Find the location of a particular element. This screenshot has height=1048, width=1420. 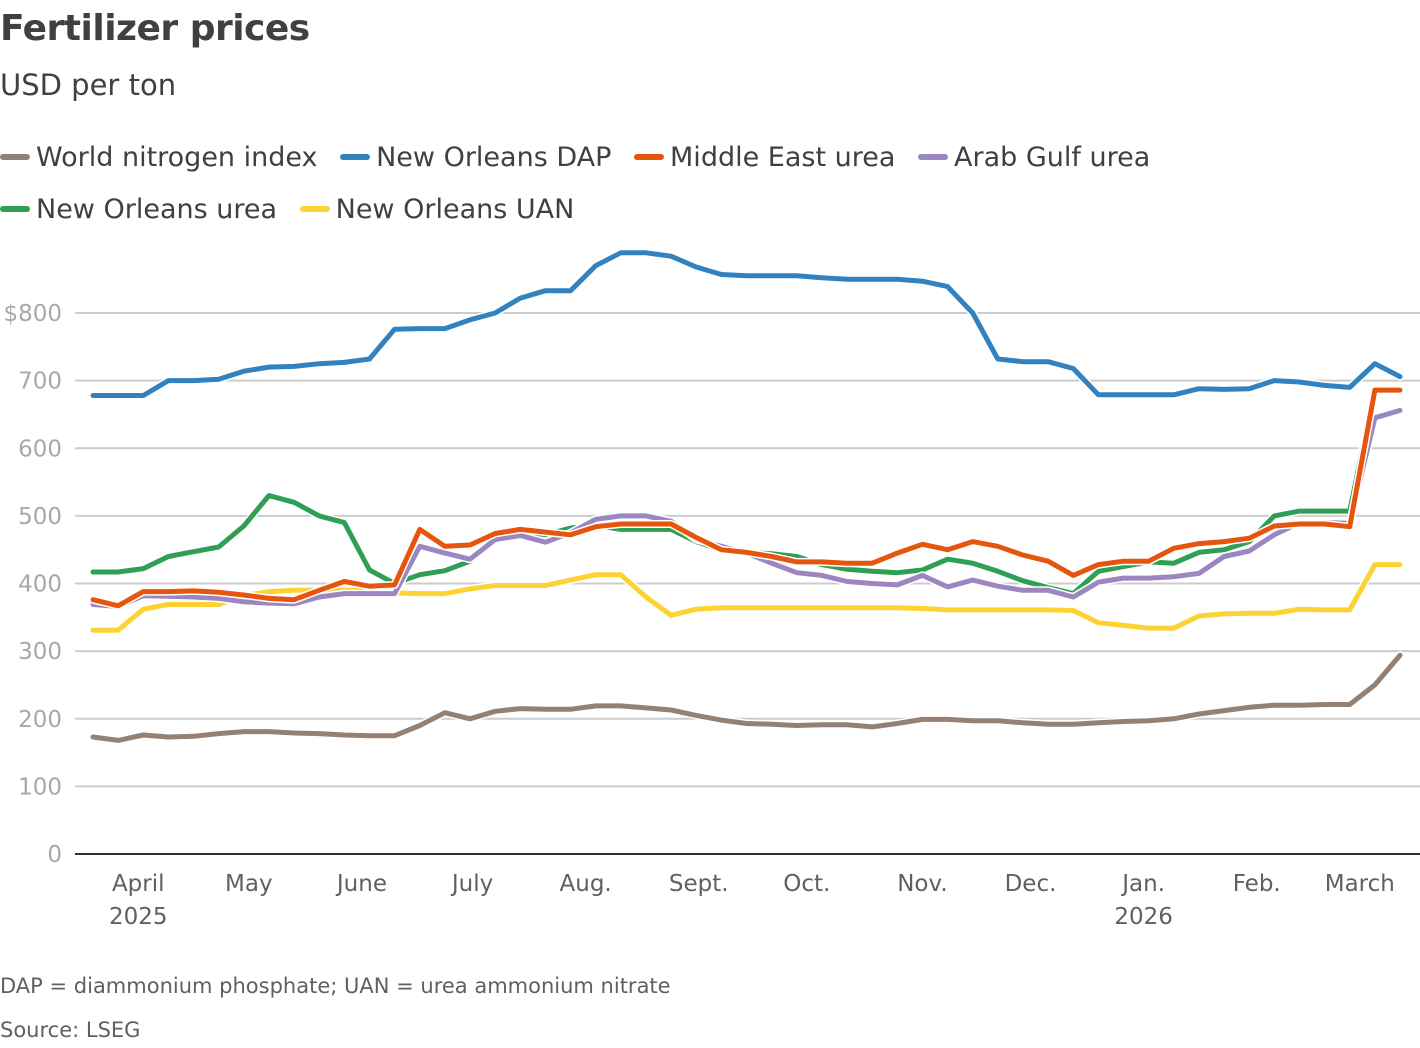

x-tick-year-label: 2025 is located at coordinates (138, 917).